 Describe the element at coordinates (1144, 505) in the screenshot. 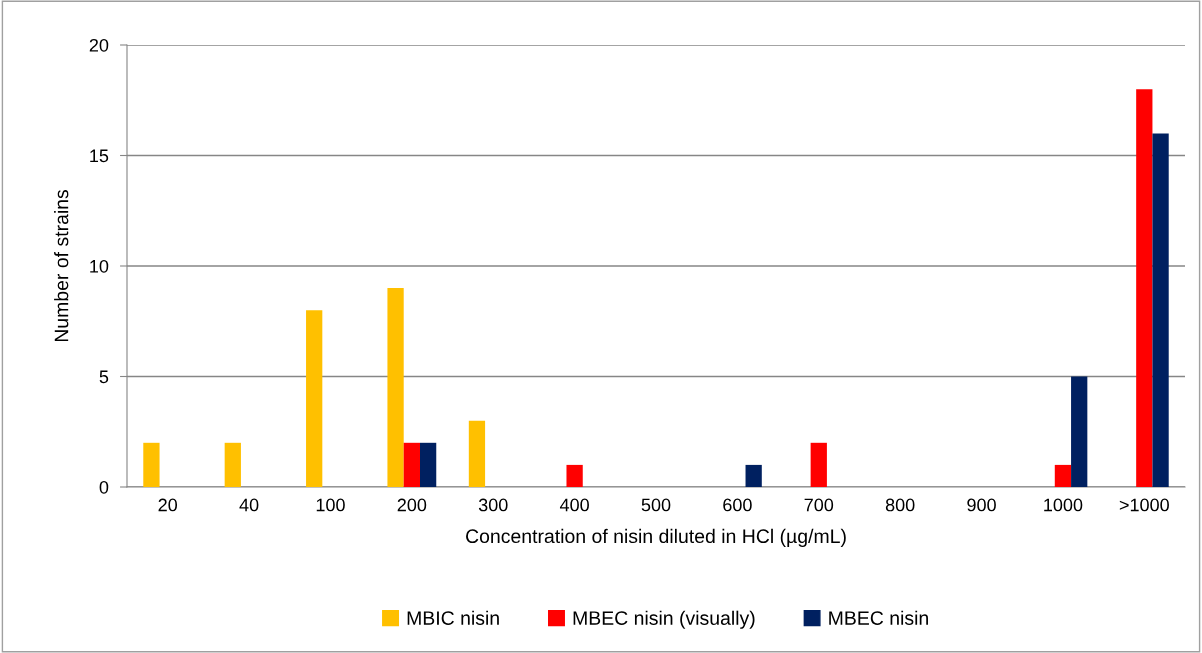

I see `x-tick-label: >1000` at that location.